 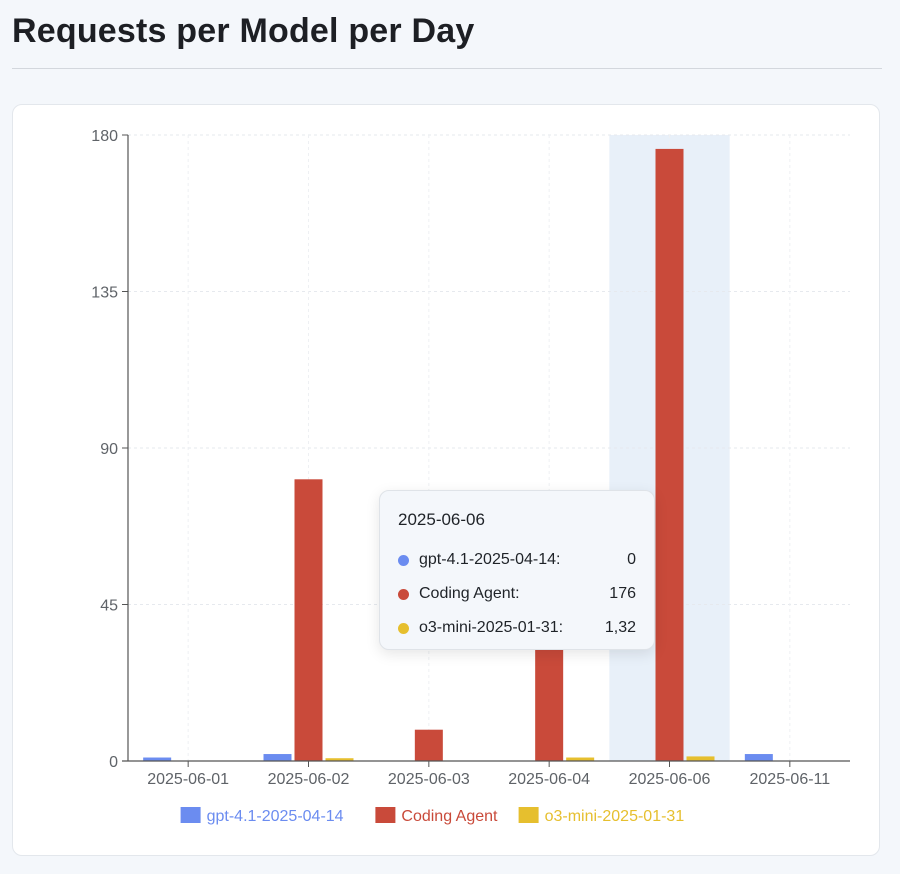 What do you see at coordinates (615, 816) in the screenshot?
I see `legend-label: o3-mini-2025-01-31` at bounding box center [615, 816].